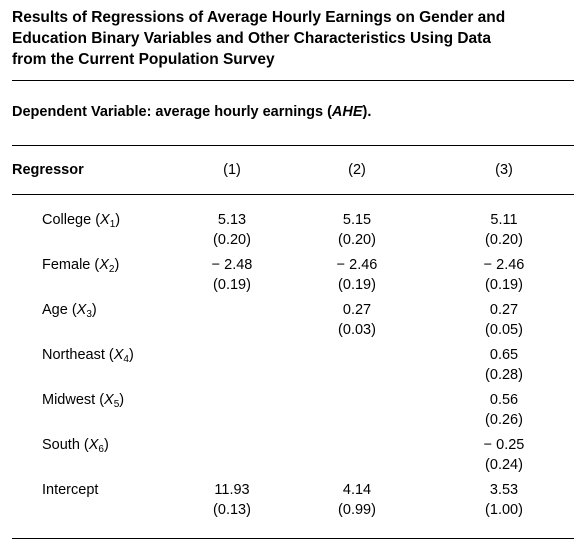 The width and height of the screenshot is (586, 547). Describe the element at coordinates (116, 404) in the screenshot. I see `regressor-subscript: 5` at that location.